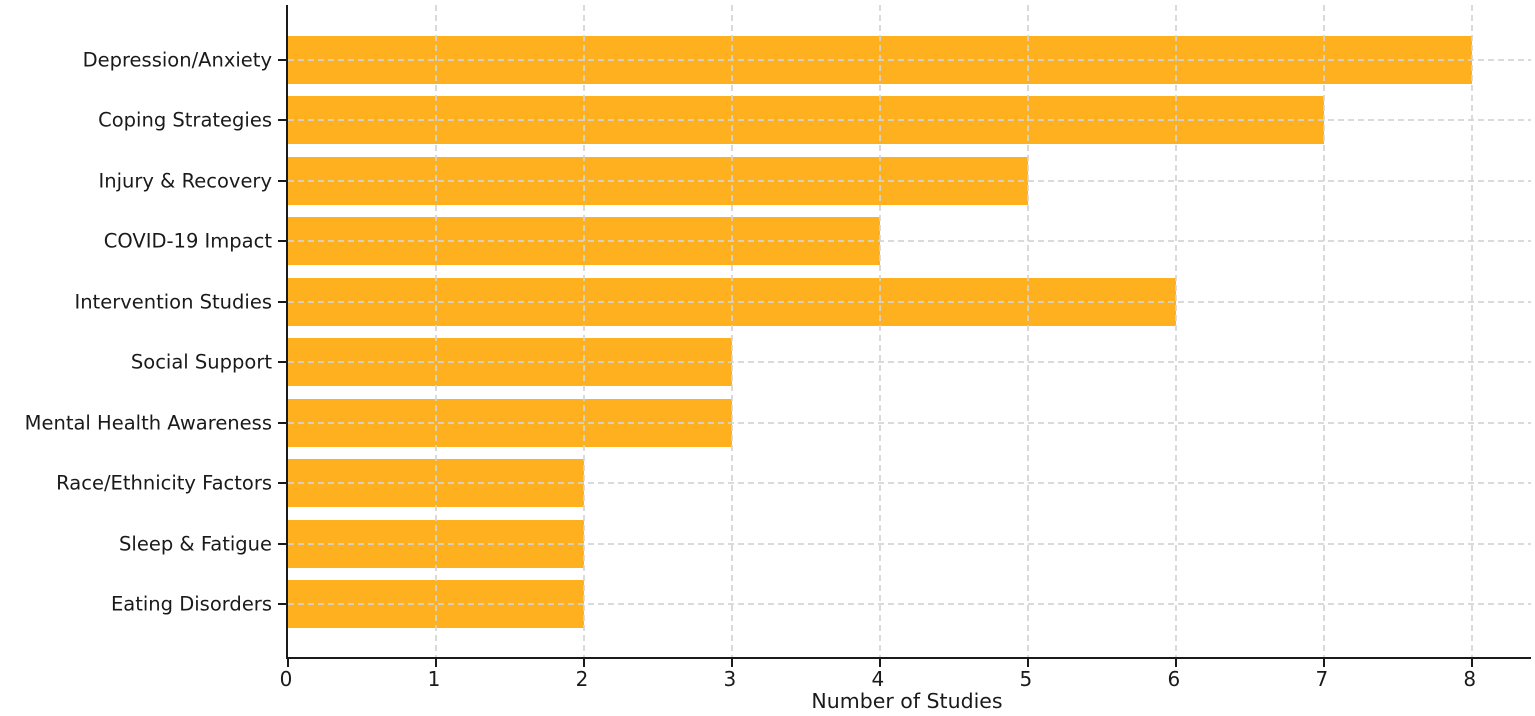  What do you see at coordinates (434, 679) in the screenshot?
I see `x-tick-label: 1` at bounding box center [434, 679].